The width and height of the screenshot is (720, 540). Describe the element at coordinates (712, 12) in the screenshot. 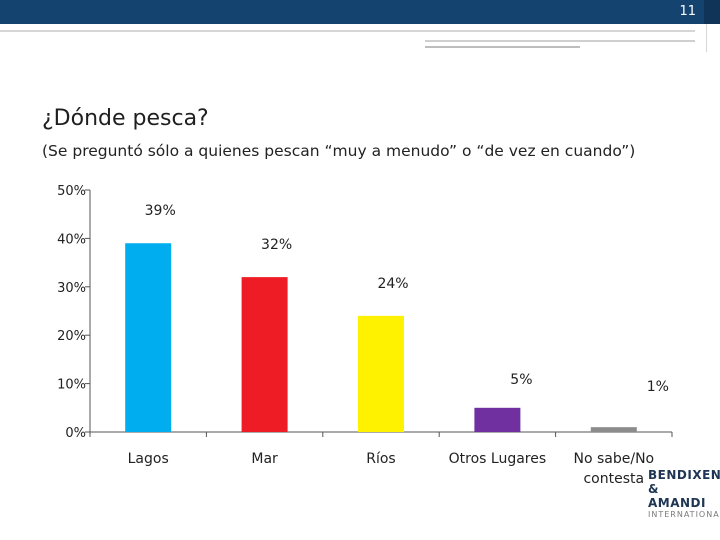

I see `header-bar-edge` at that location.